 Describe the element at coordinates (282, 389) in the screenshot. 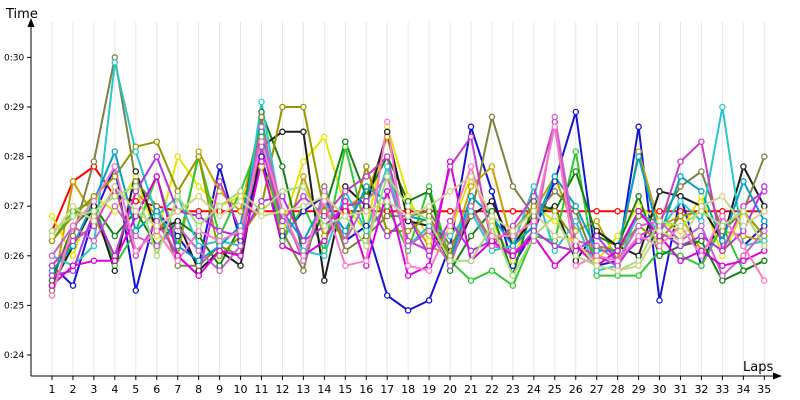

I see `x-tick-label-12: 12` at that location.